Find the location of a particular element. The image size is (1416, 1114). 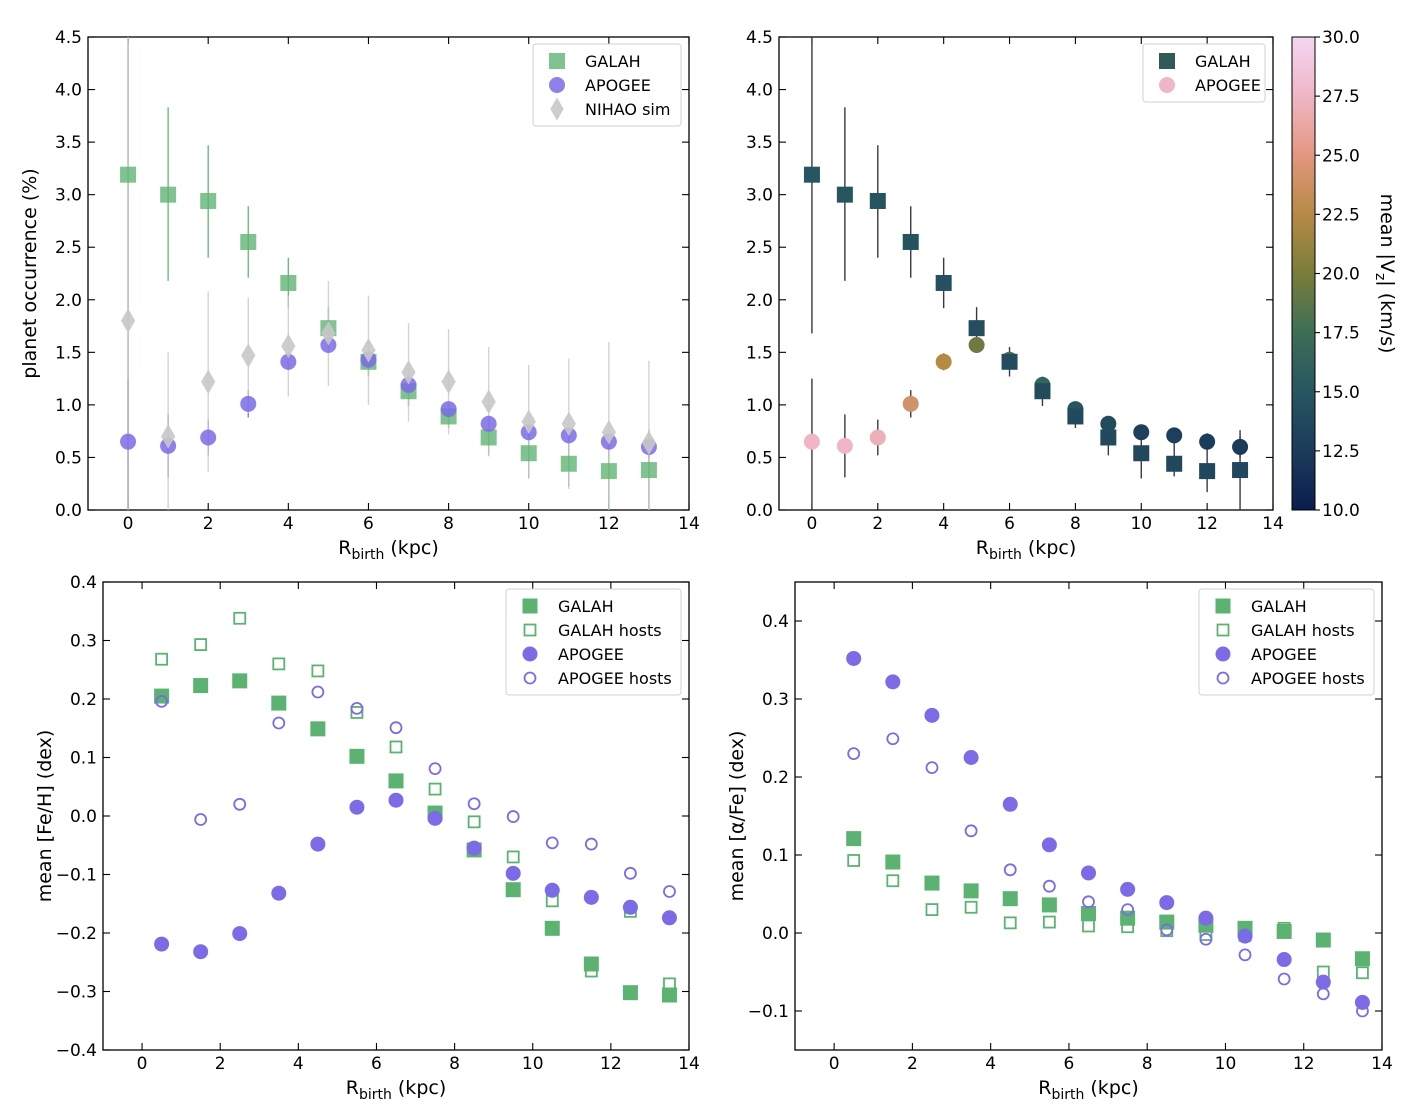

data-layer is located at coordinates (415, 807).